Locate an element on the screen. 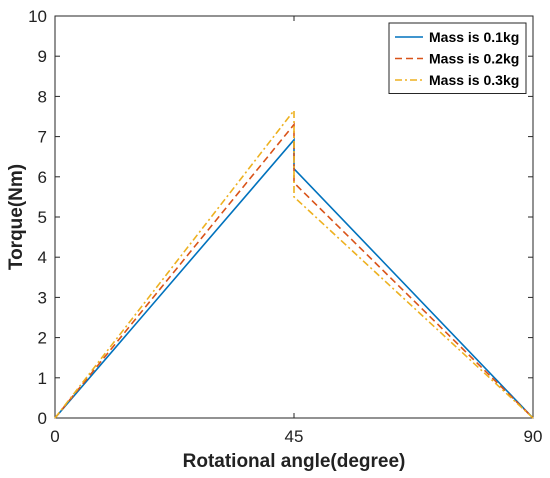 The image size is (550, 478). y-tick-label: 6 is located at coordinates (42, 177).